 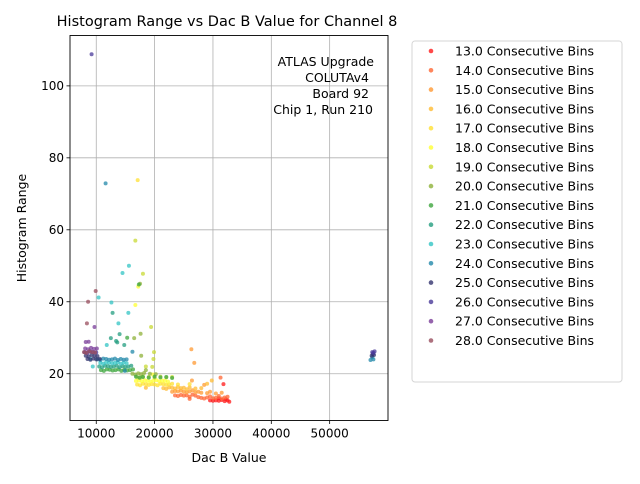 I want to click on y-axis-ticks: 20 40 60 80 100, so click(x=55, y=230).